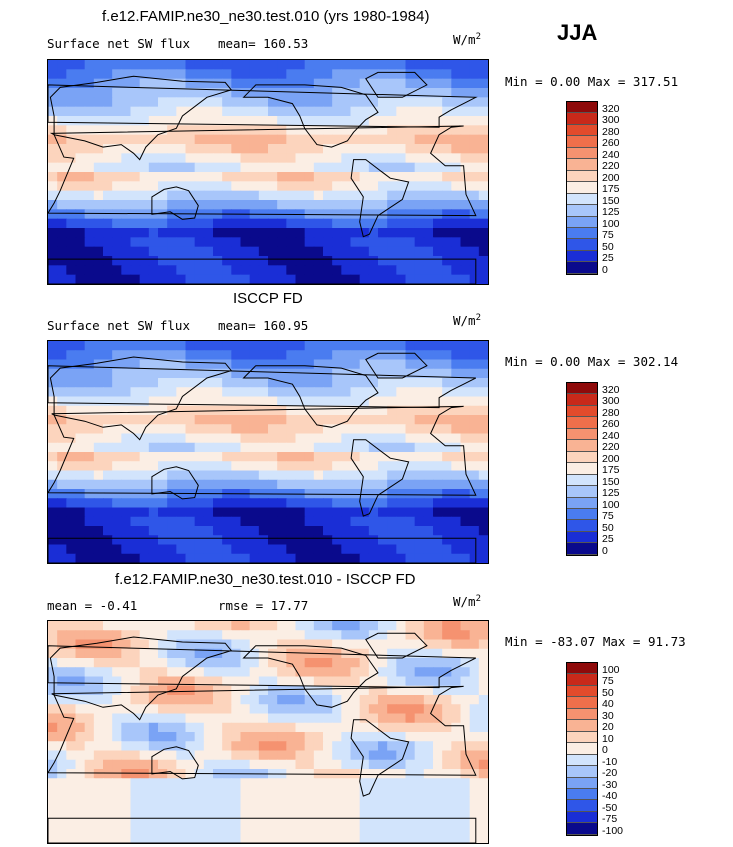 This screenshot has height=847, width=733. What do you see at coordinates (467, 40) in the screenshot?
I see `panel-1-units: W/m2` at bounding box center [467, 40].